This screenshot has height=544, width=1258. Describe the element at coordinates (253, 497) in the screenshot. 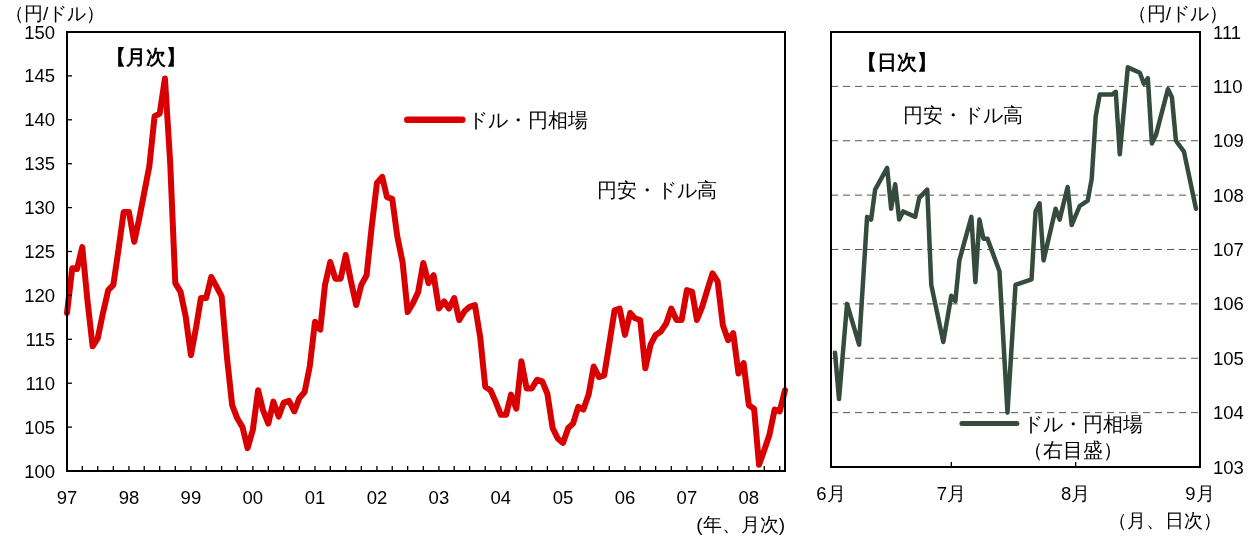

I see `x-tick-label: 00` at that location.